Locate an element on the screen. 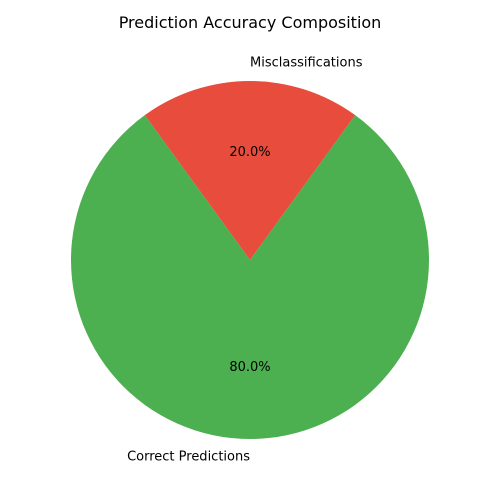 The height and width of the screenshot is (500, 500). percent-label-misclassifications: 20.0% is located at coordinates (249, 152).